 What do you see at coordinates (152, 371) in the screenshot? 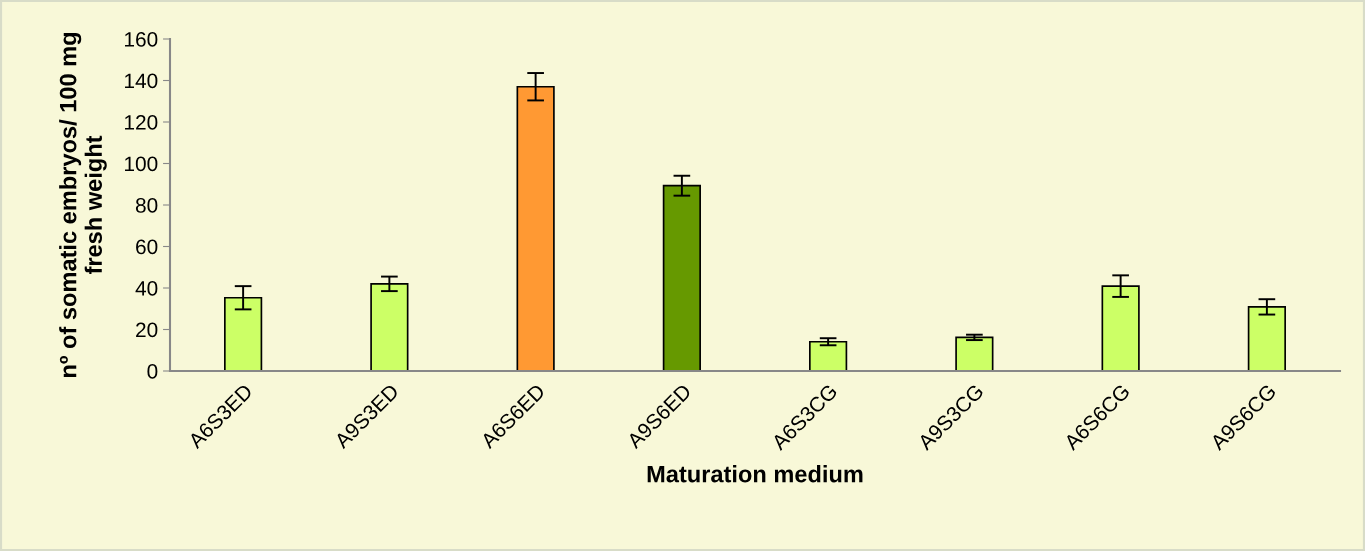
I see `y-tick-label: 0` at bounding box center [152, 371].